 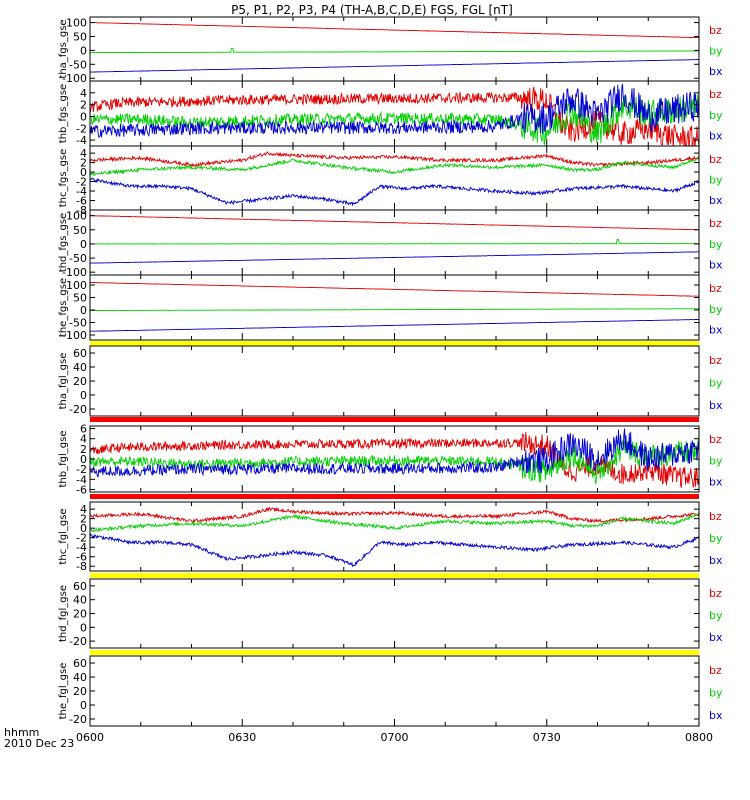 I want to click on y-axis-label: the_fgs_gse, so click(x=63, y=307).